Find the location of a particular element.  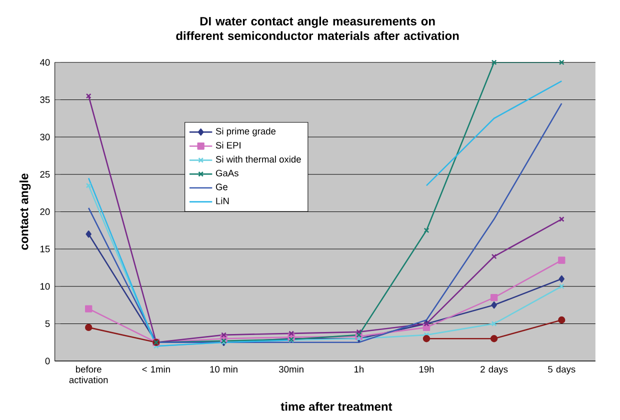

legend-label: GaAs is located at coordinates (227, 173).